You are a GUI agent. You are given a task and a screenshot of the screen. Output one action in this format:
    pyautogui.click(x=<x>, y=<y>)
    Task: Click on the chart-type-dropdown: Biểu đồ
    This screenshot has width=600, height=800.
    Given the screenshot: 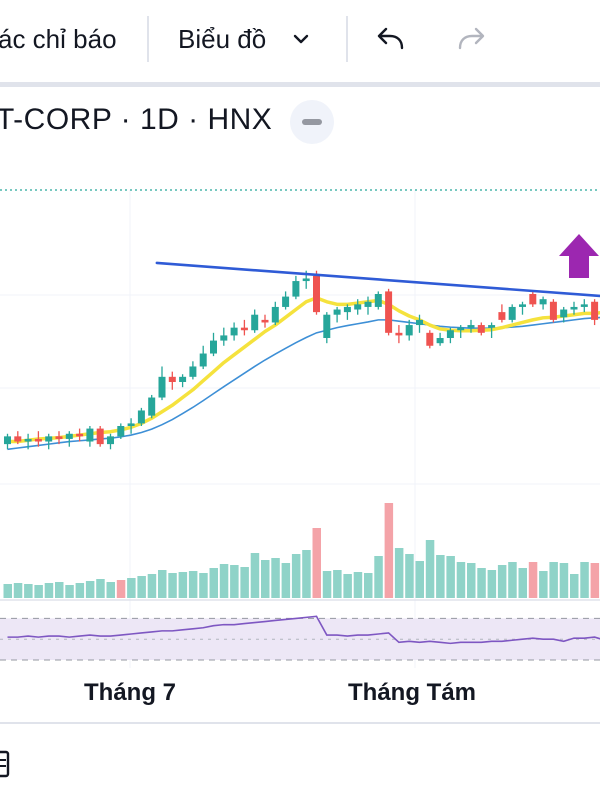 What is the action you would take?
    pyautogui.click(x=243, y=39)
    